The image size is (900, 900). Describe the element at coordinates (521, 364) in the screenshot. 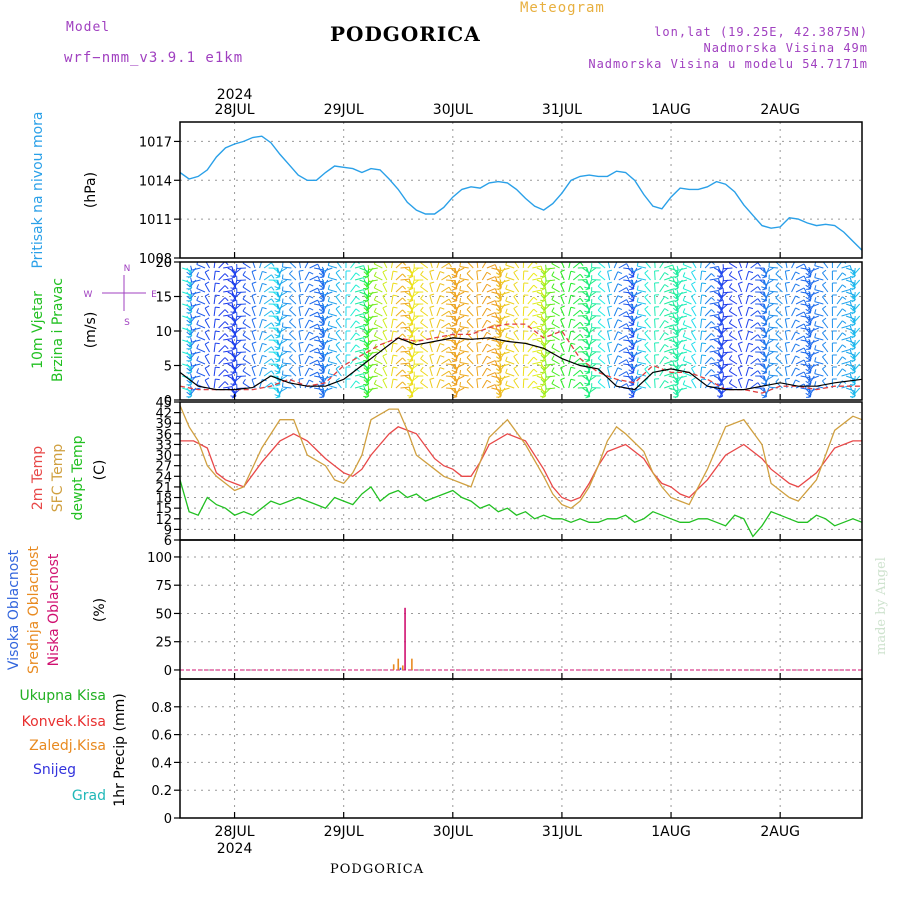

I see `wind-speed-line` at that location.